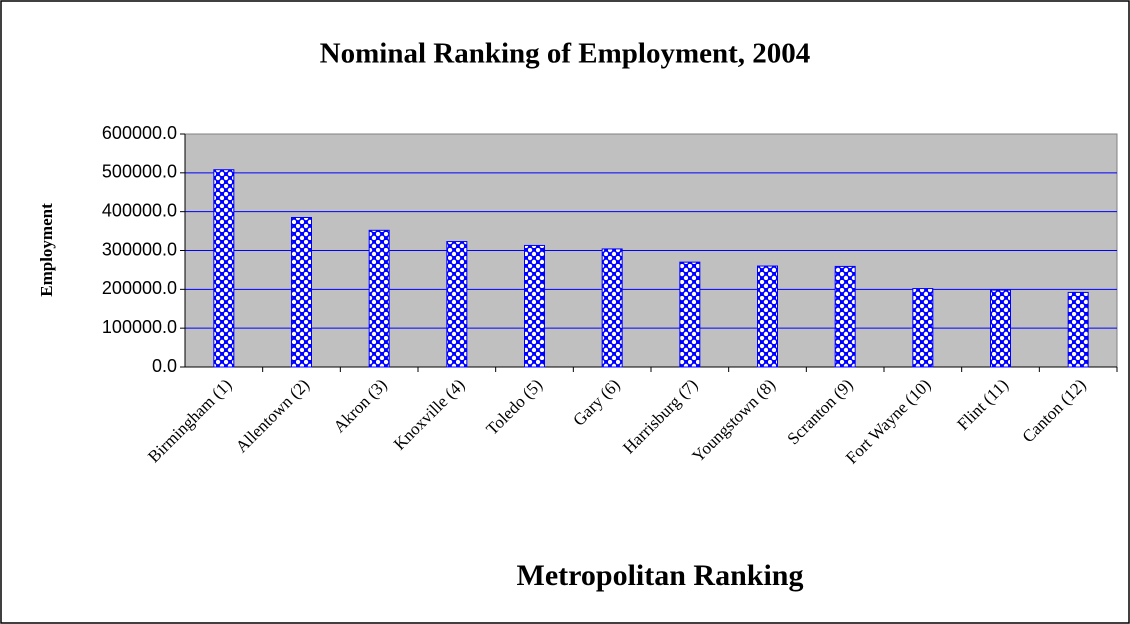  What do you see at coordinates (46, 250) in the screenshot?
I see `y-axis-title: Employment` at bounding box center [46, 250].